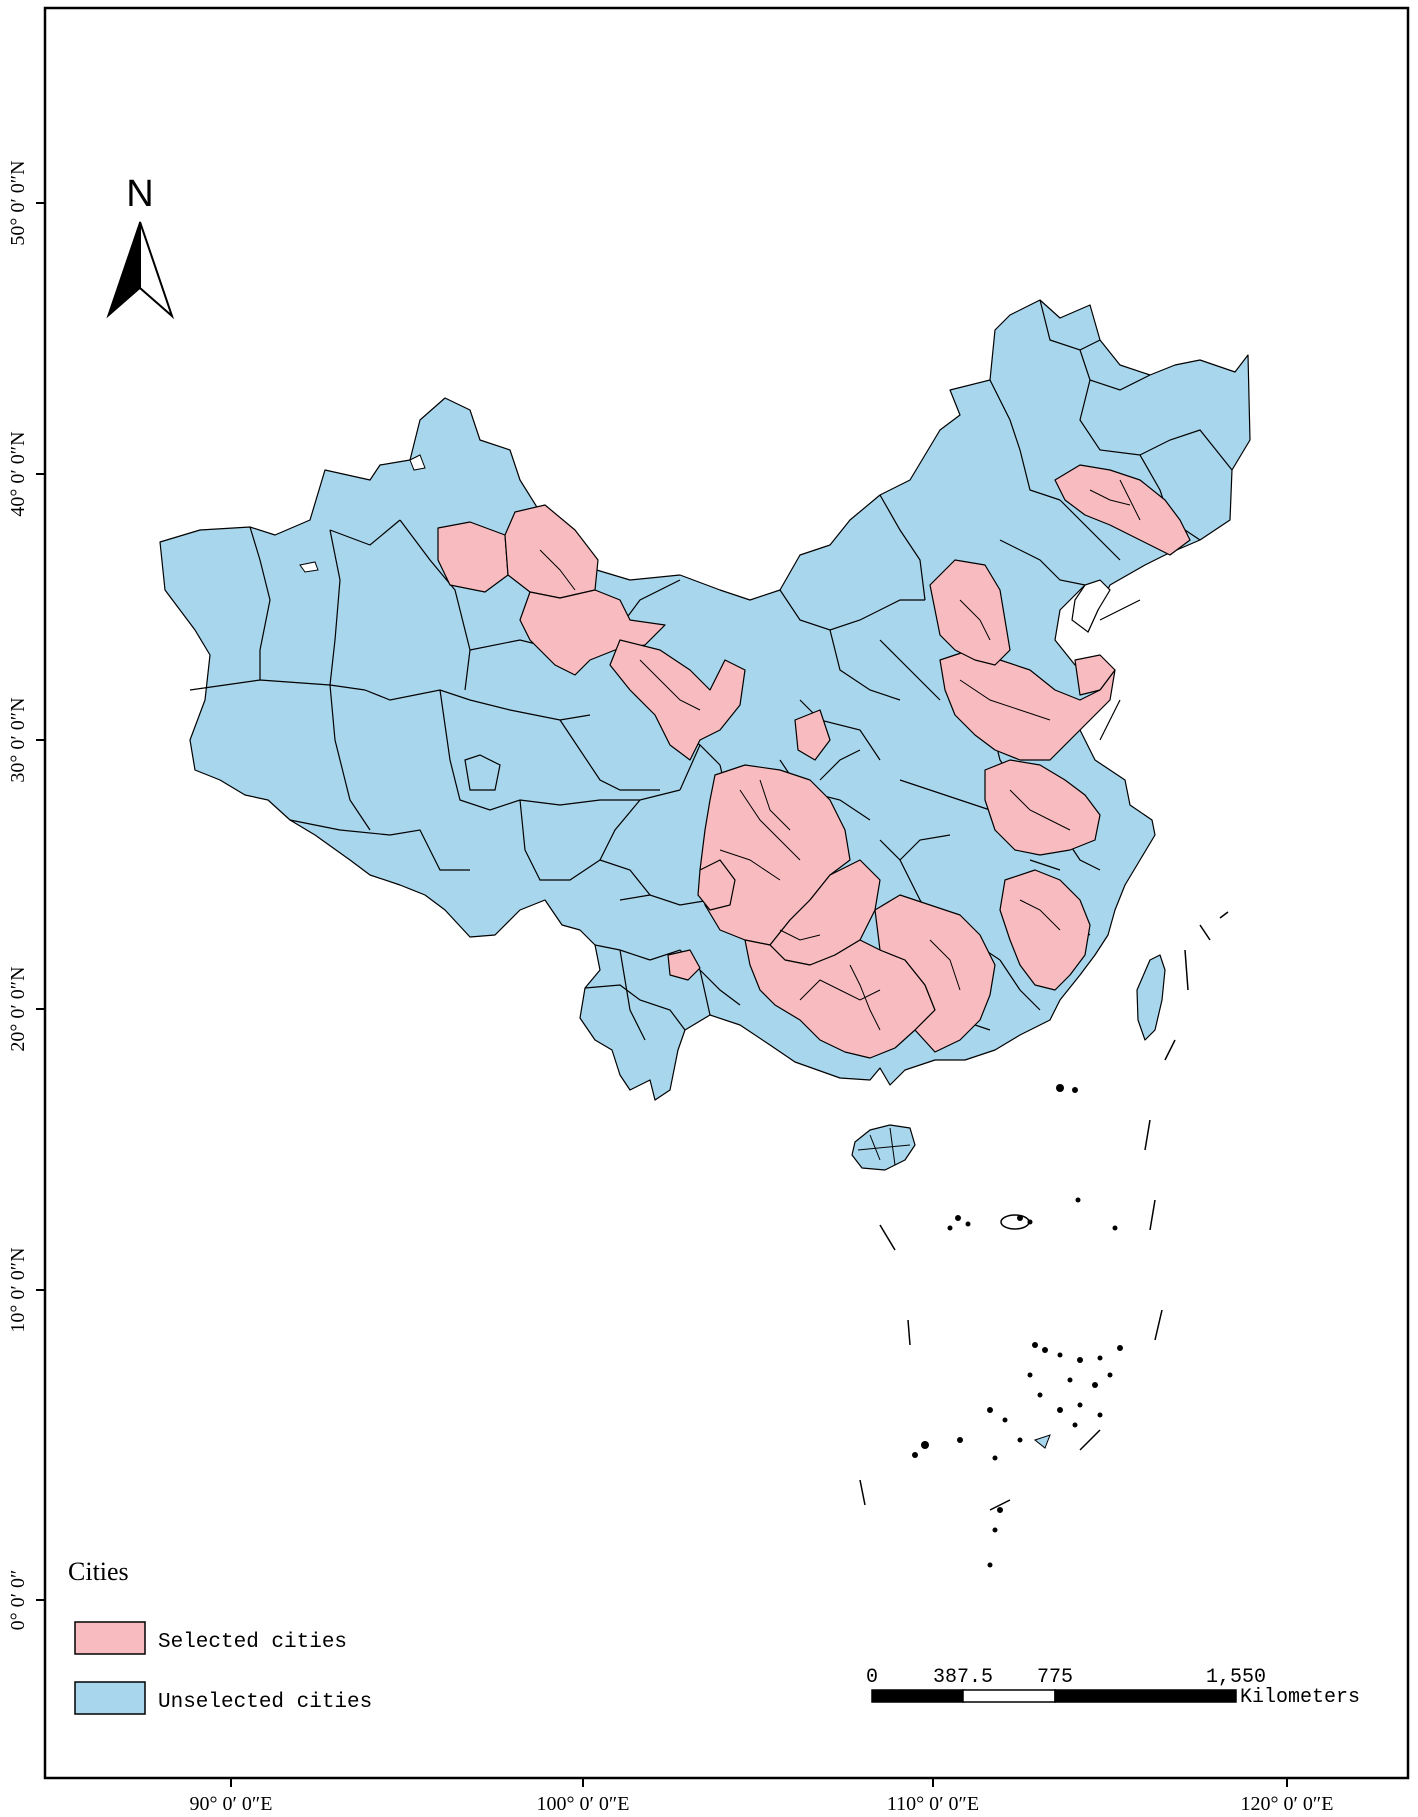 The image size is (1418, 1817). What do you see at coordinates (265, 1702) in the screenshot?
I see `legend-label-unselected: Unselected cities` at bounding box center [265, 1702].